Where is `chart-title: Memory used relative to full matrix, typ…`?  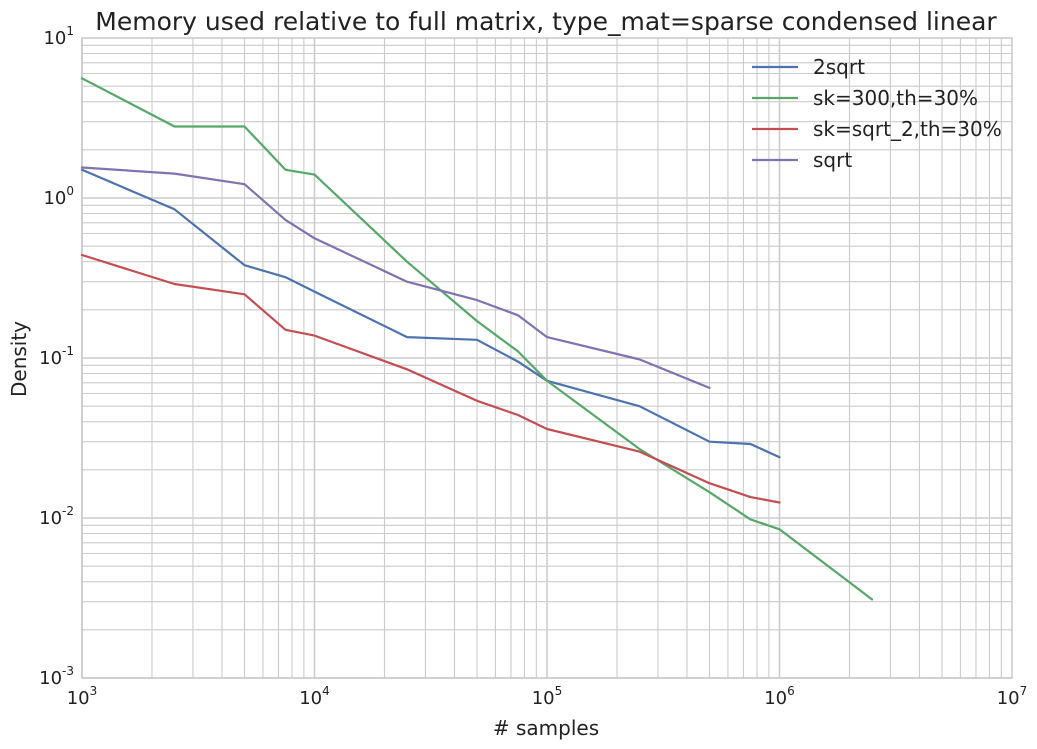 chart-title: Memory used relative to full matrix, typ… is located at coordinates (546, 21).